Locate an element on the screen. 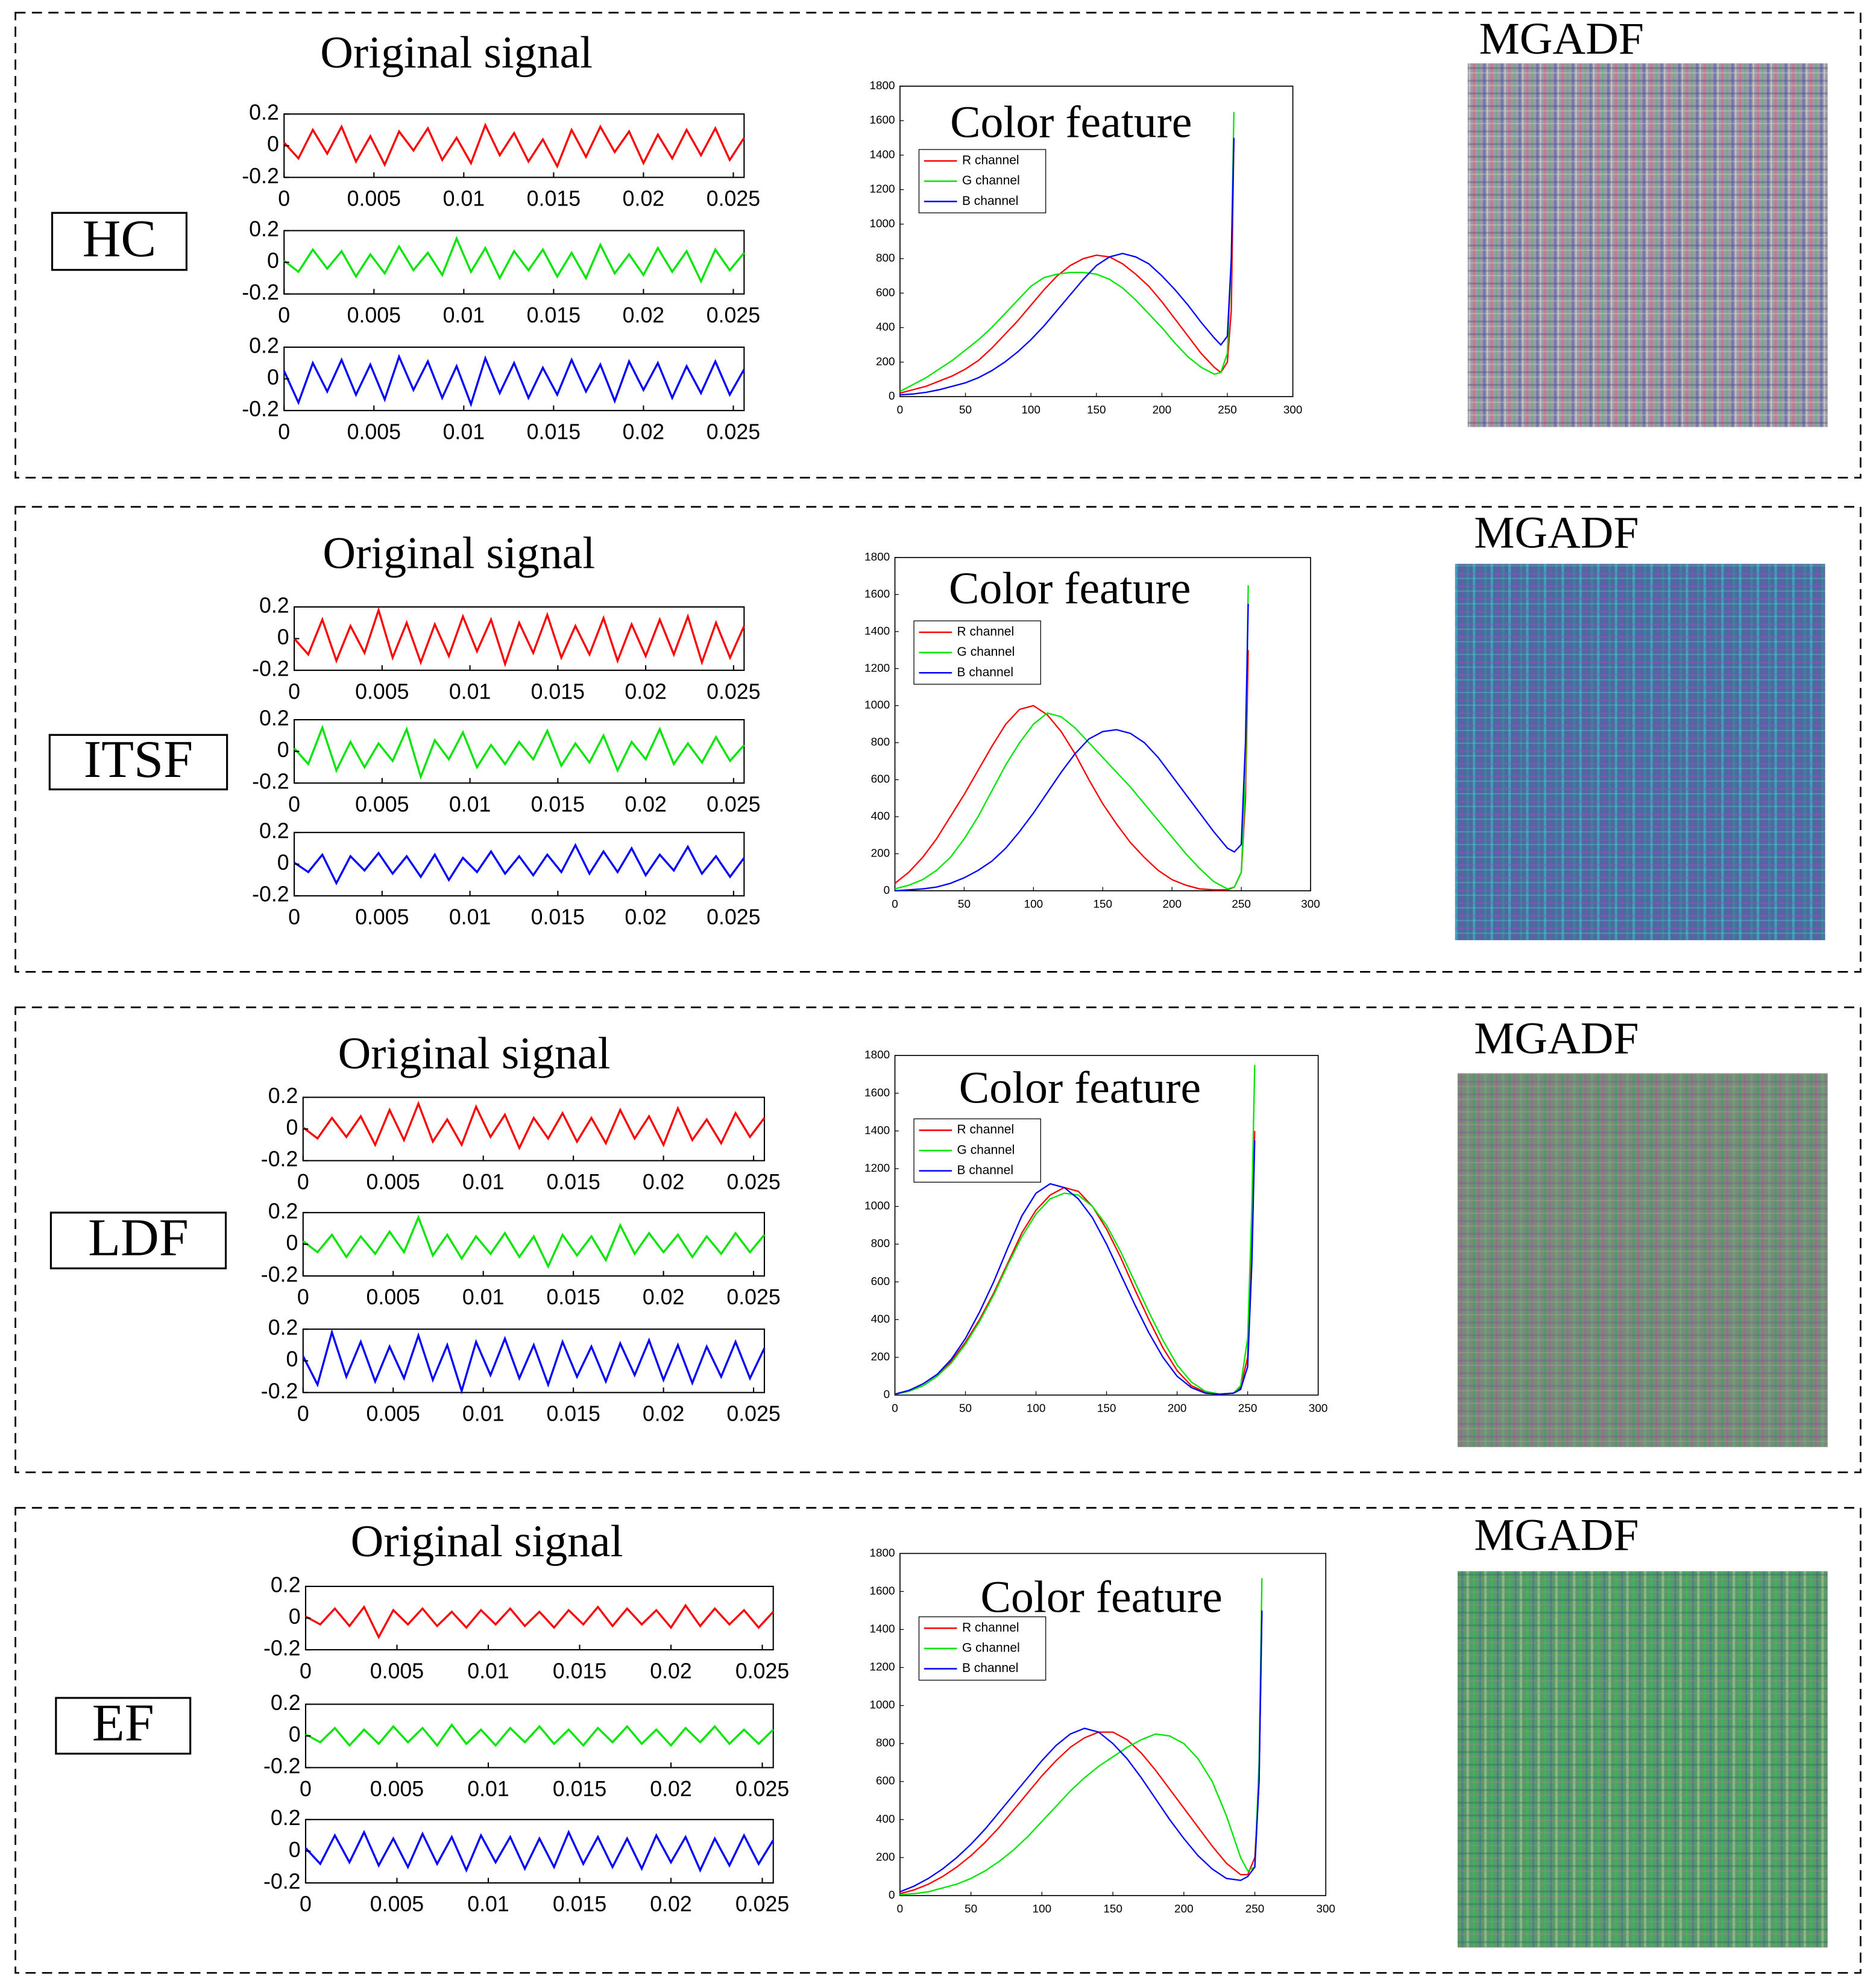 The height and width of the screenshot is (1983, 1876). y-tick-label: 800 is located at coordinates (885, 1744).